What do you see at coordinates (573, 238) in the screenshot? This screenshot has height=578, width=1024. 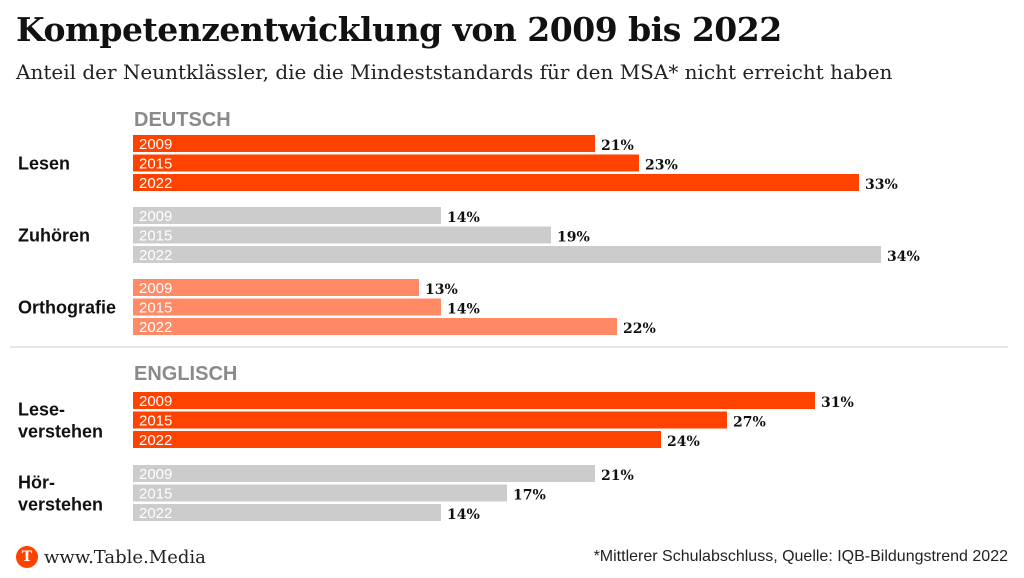 I see `bar-value-label: 19%` at bounding box center [573, 238].